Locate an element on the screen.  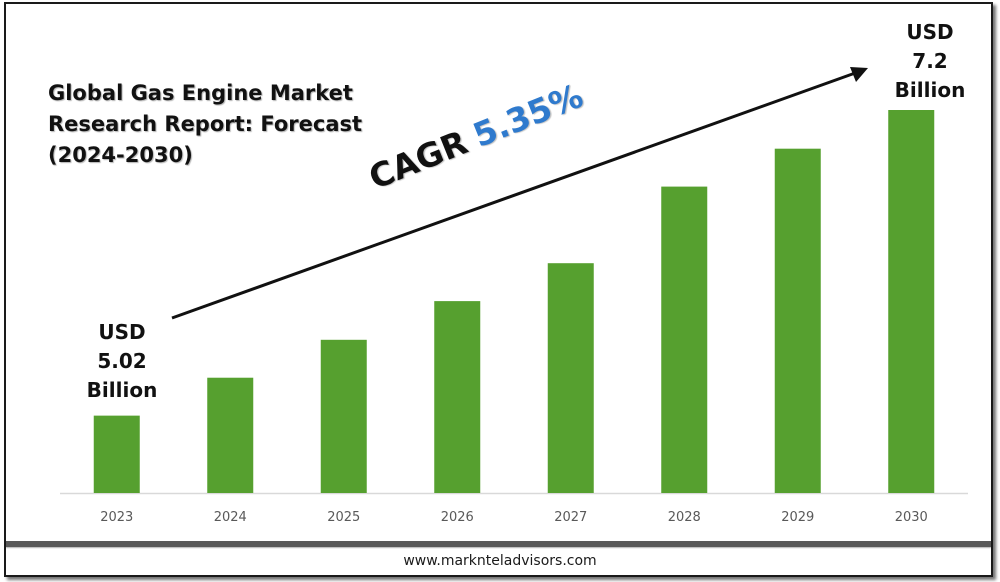
end-value-callout: USD 7.2 Billion is located at coordinates (930, 61).